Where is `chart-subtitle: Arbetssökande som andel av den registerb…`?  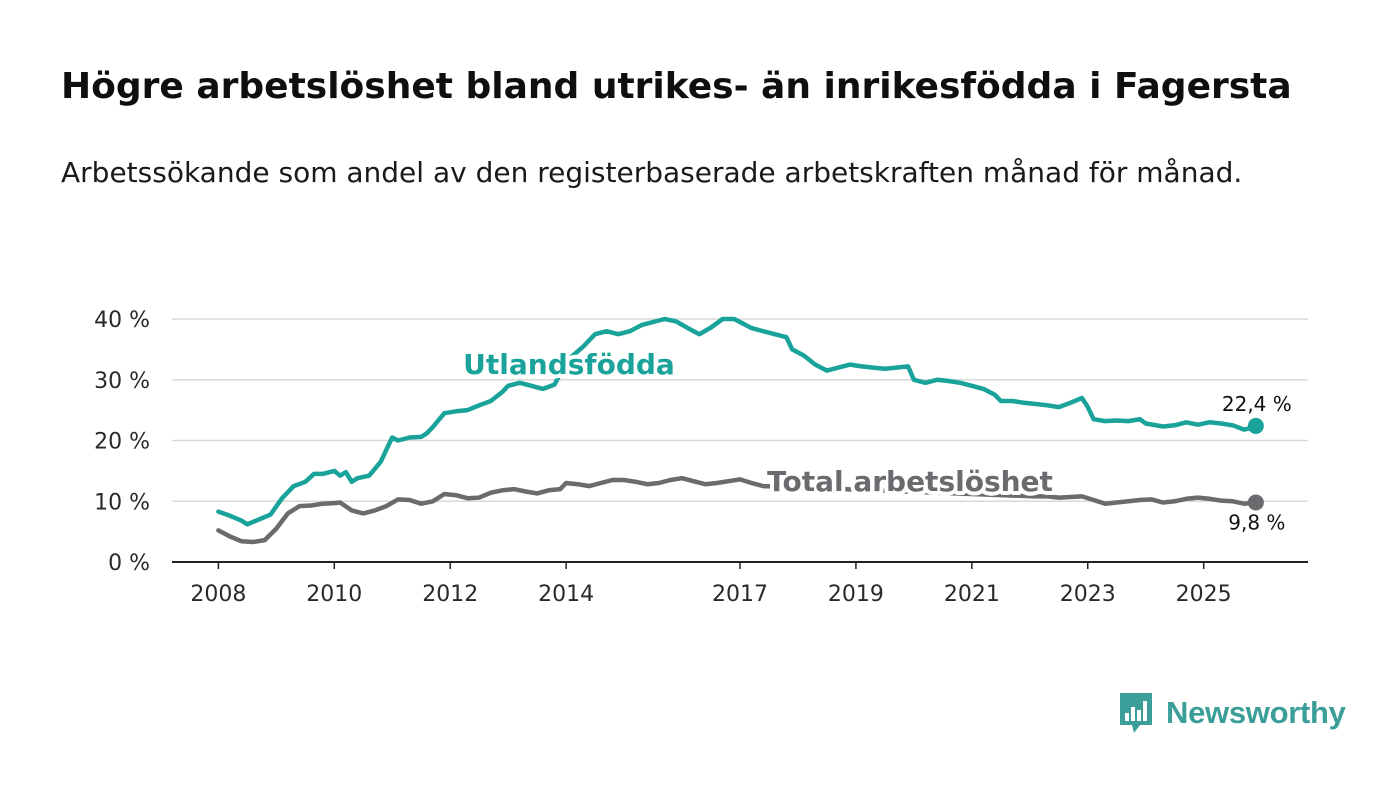
chart-subtitle: Arbetssökande som andel av den registerb… is located at coordinates (652, 172).